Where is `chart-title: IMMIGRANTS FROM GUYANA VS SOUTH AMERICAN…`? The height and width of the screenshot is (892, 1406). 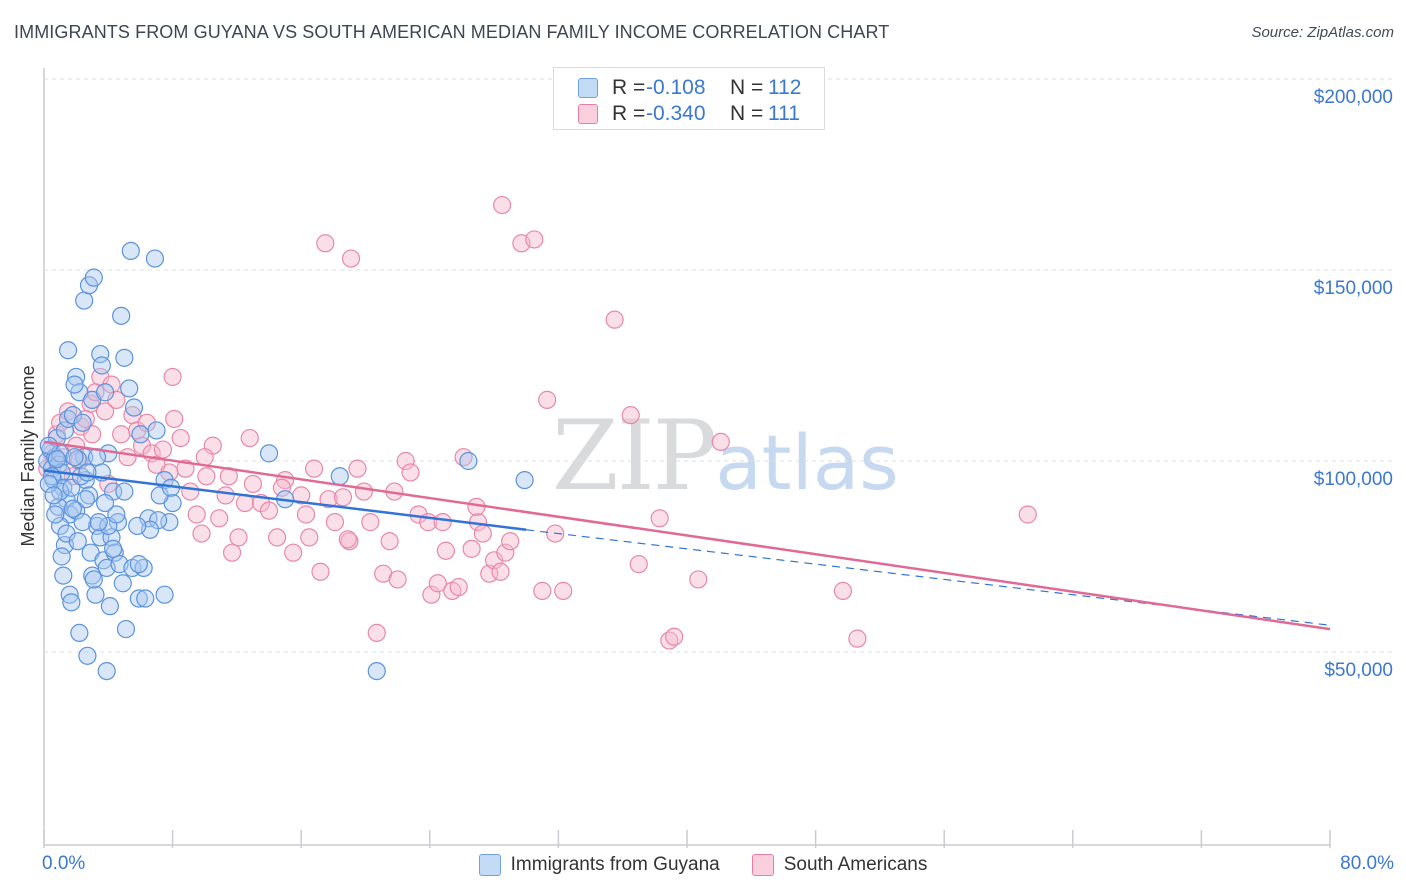
chart-title: IMMIGRANTS FROM GUYANA VS SOUTH AMERICAN… is located at coordinates (452, 32).